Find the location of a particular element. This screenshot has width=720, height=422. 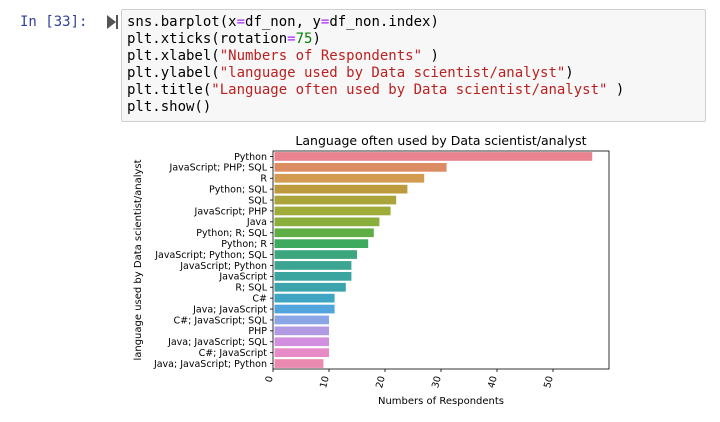

code-line: plt.xlabel("Numbers of Respondents" ) is located at coordinates (413, 56).